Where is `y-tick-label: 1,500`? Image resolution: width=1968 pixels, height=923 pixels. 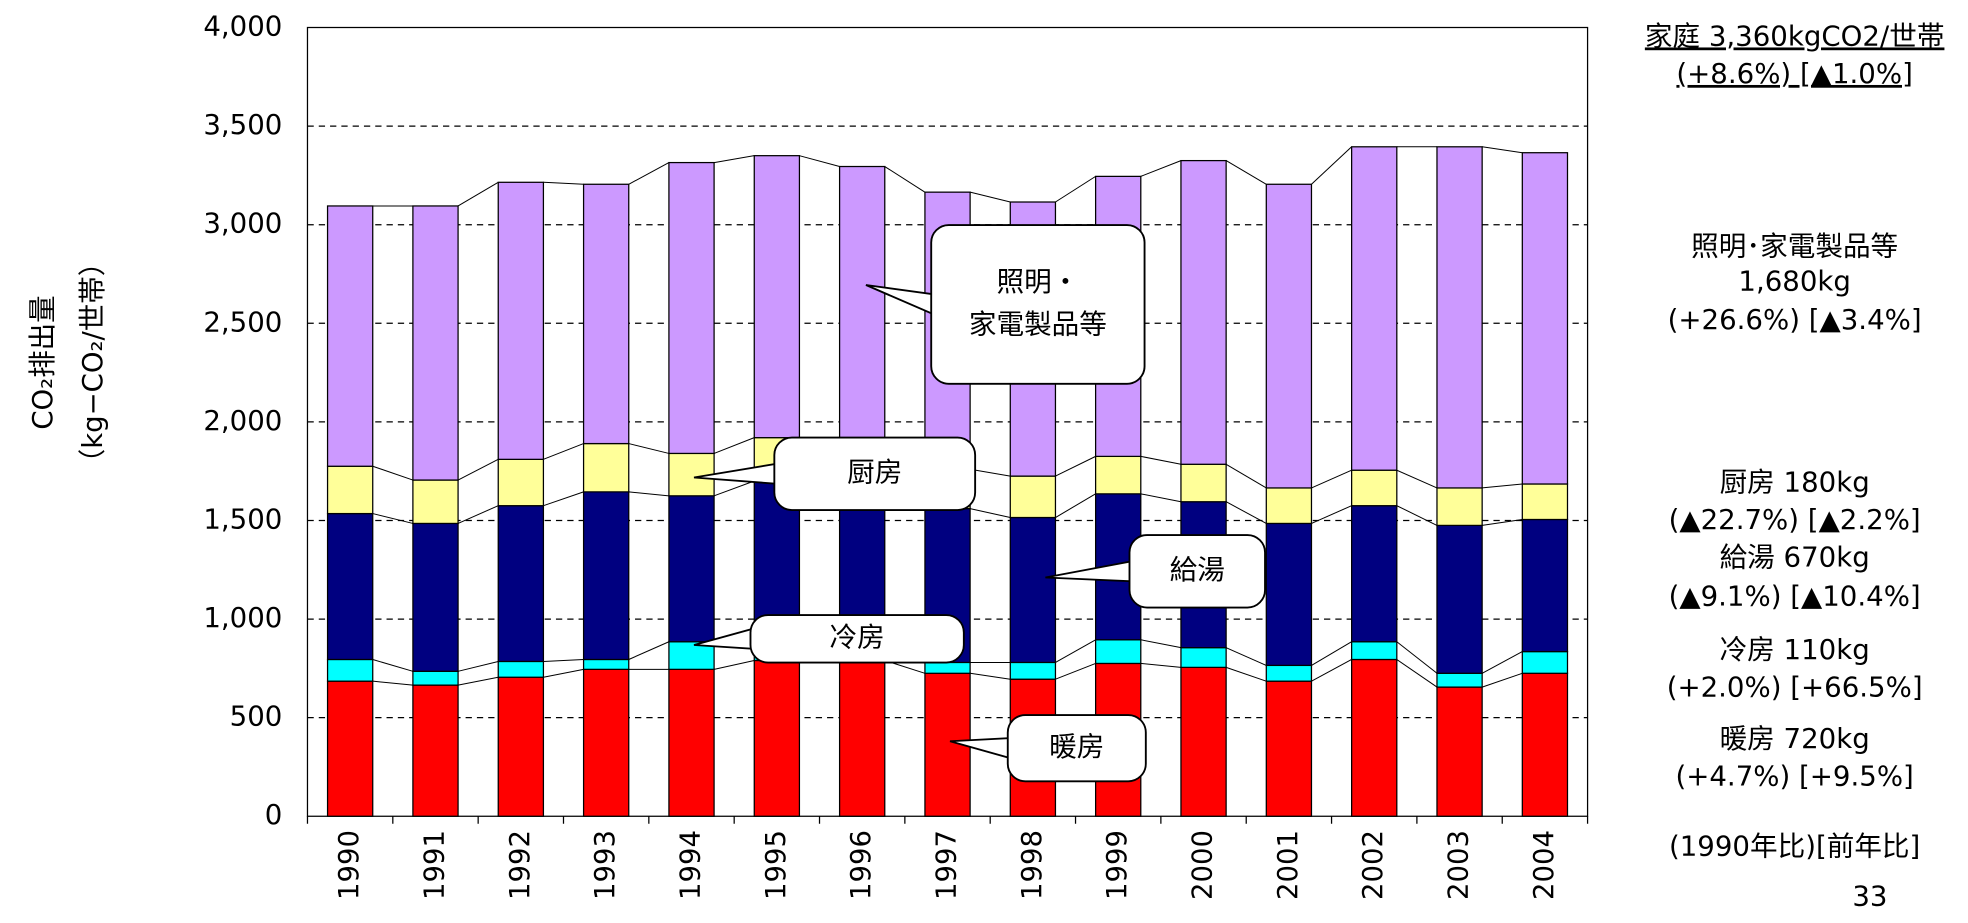
y-tick-label: 1,500 is located at coordinates (242, 520).